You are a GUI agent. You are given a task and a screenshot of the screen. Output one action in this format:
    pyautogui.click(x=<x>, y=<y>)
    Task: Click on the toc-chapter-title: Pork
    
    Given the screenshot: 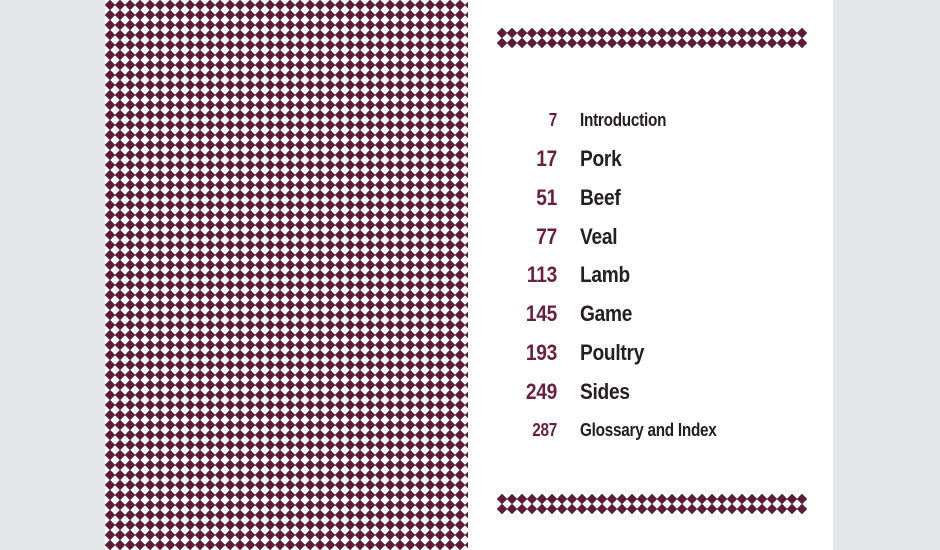 What is the action you would take?
    pyautogui.click(x=601, y=159)
    